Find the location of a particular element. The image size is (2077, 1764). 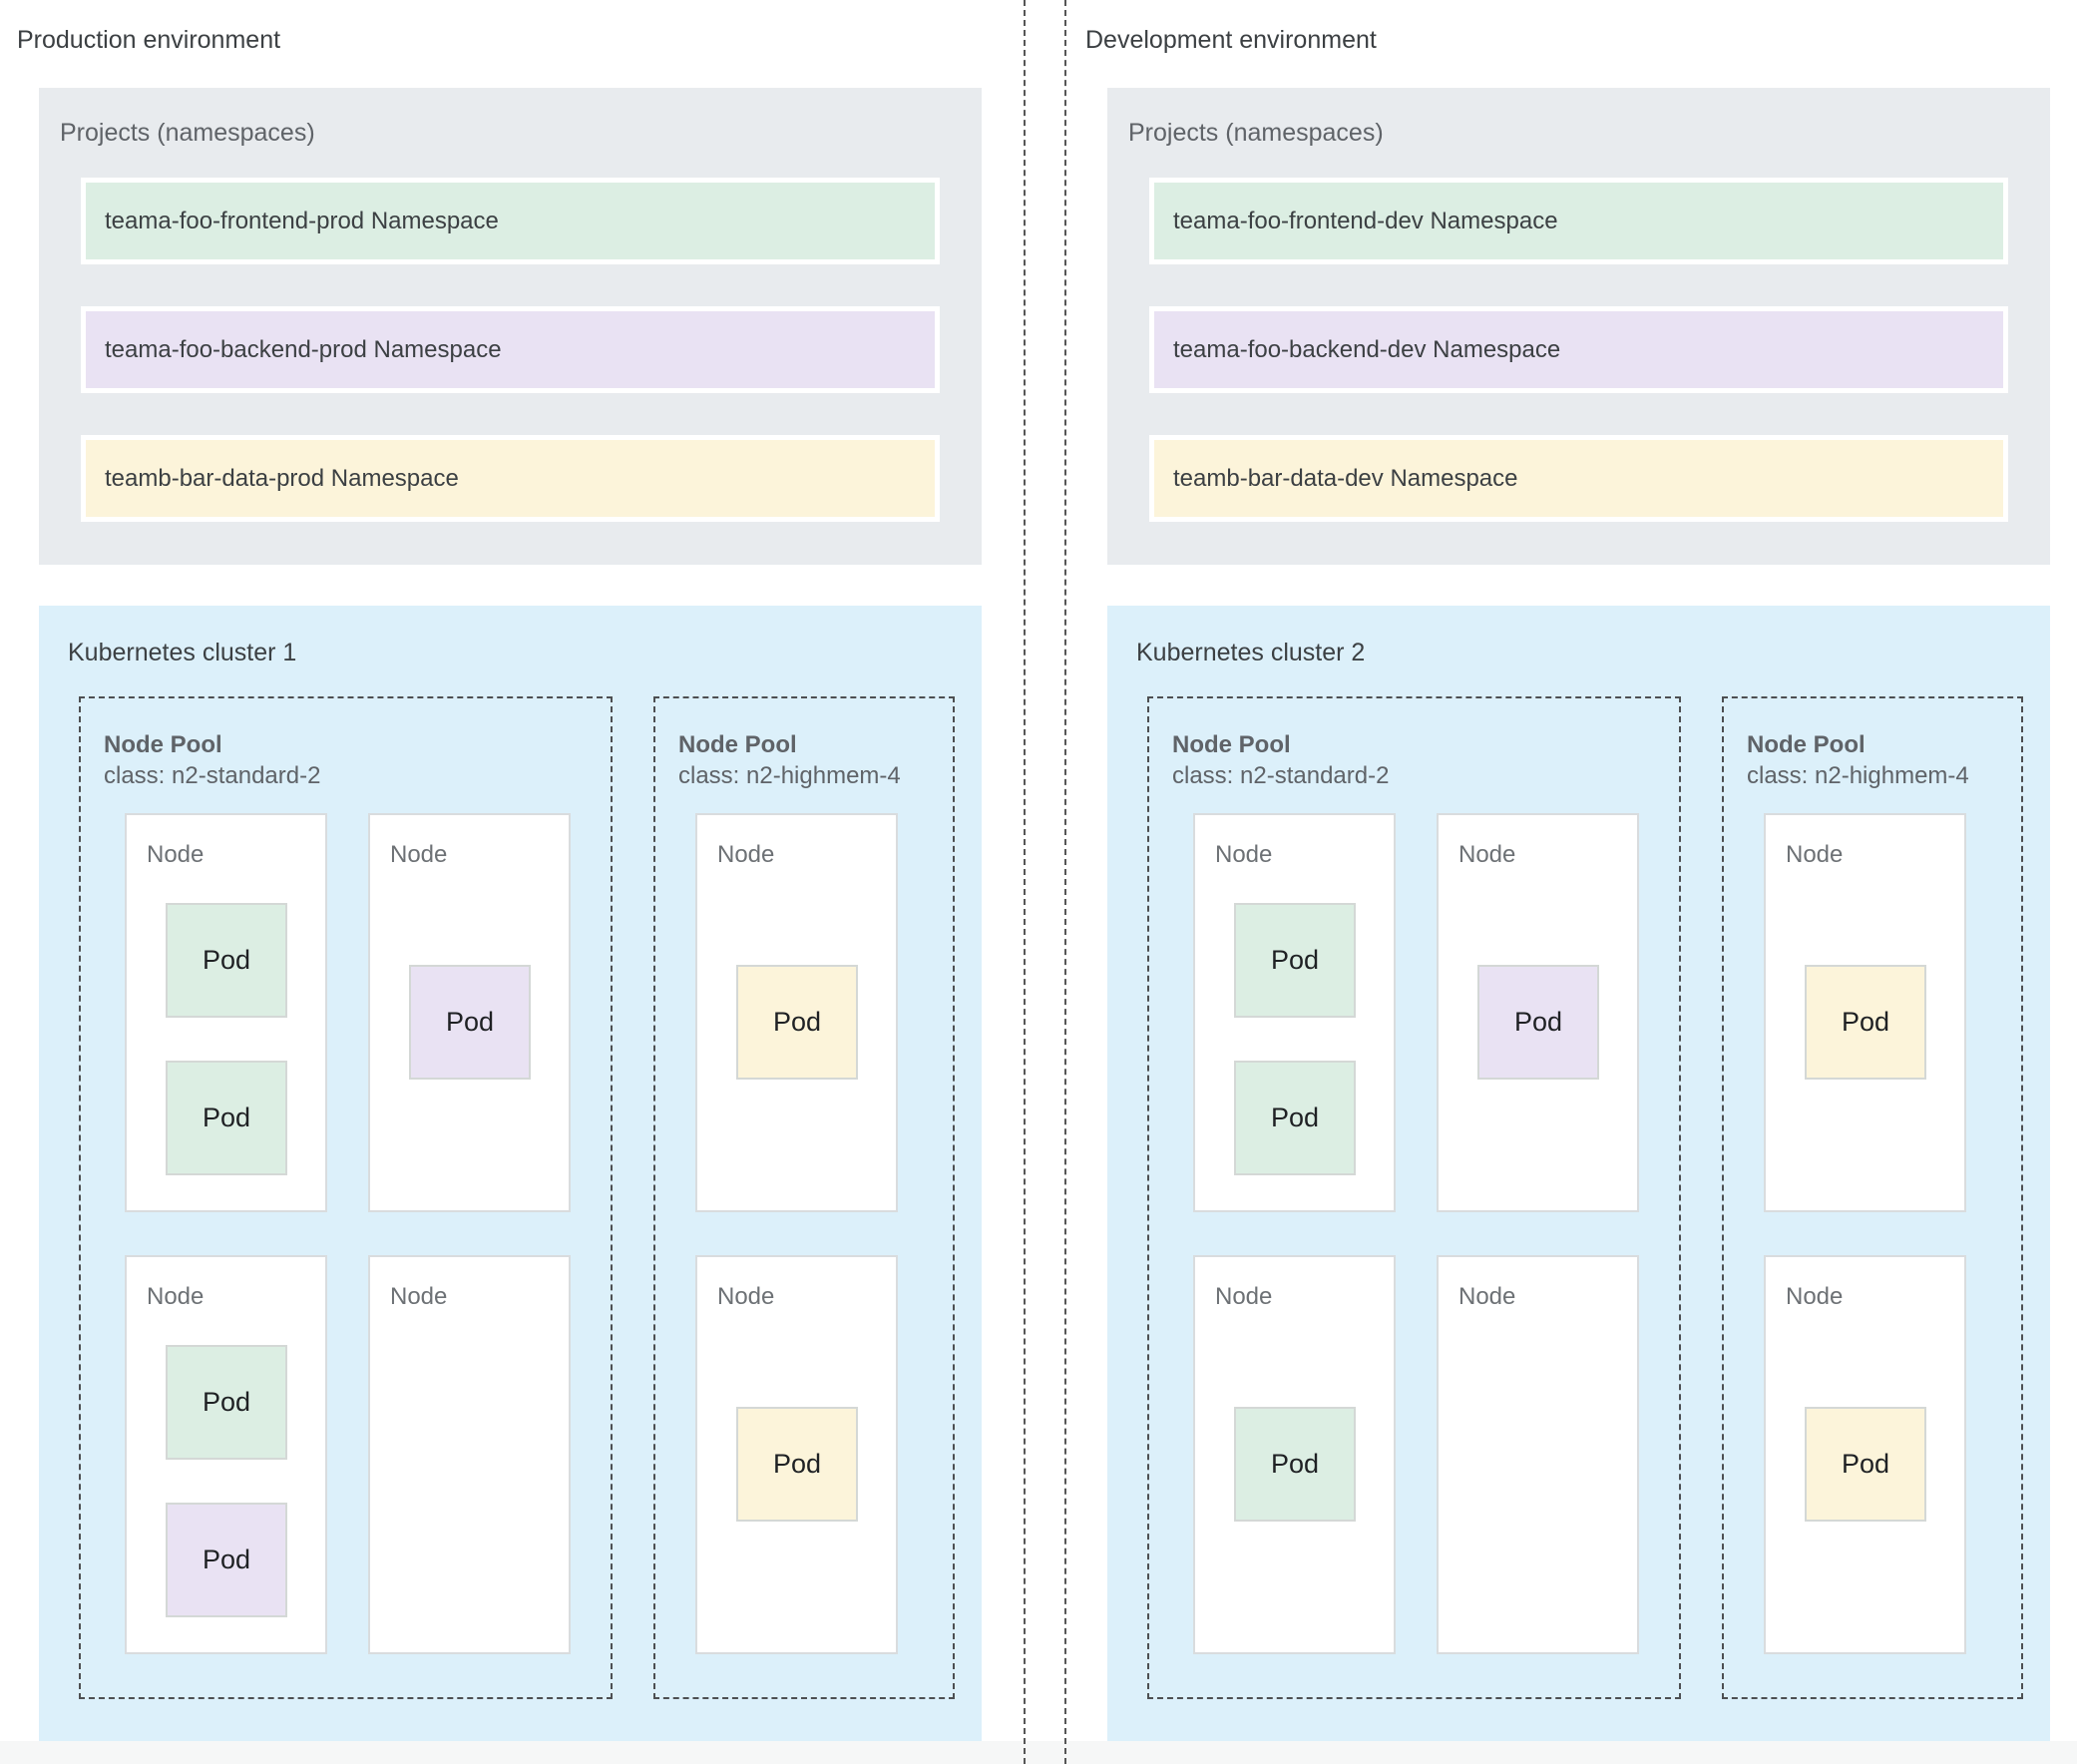

namespace-bar: teamb-bar-data-dev Namespace is located at coordinates (1579, 478).